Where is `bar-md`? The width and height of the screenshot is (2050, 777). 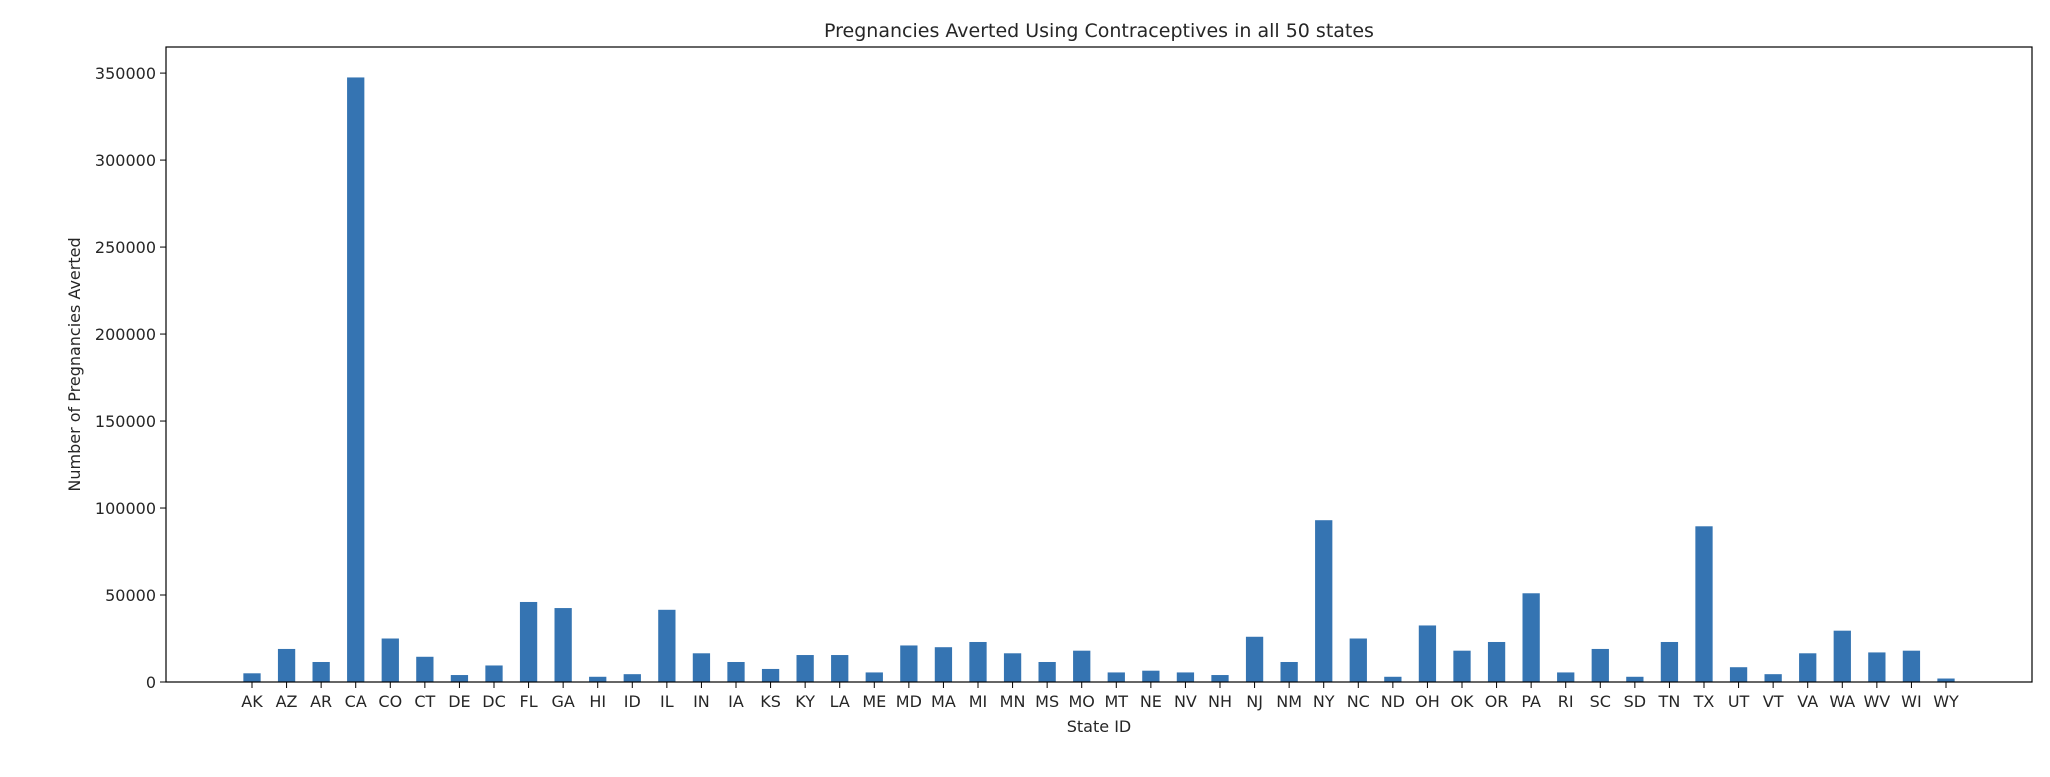 bar-md is located at coordinates (909, 663).